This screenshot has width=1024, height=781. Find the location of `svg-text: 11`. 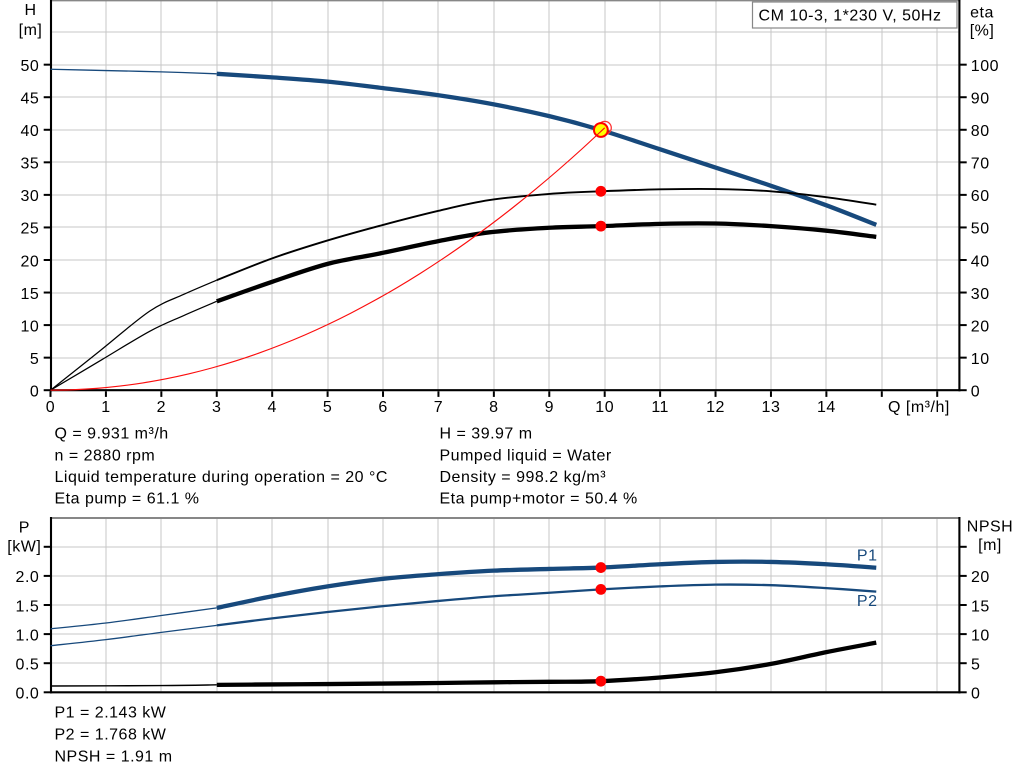

svg-text: 11 is located at coordinates (660, 407).